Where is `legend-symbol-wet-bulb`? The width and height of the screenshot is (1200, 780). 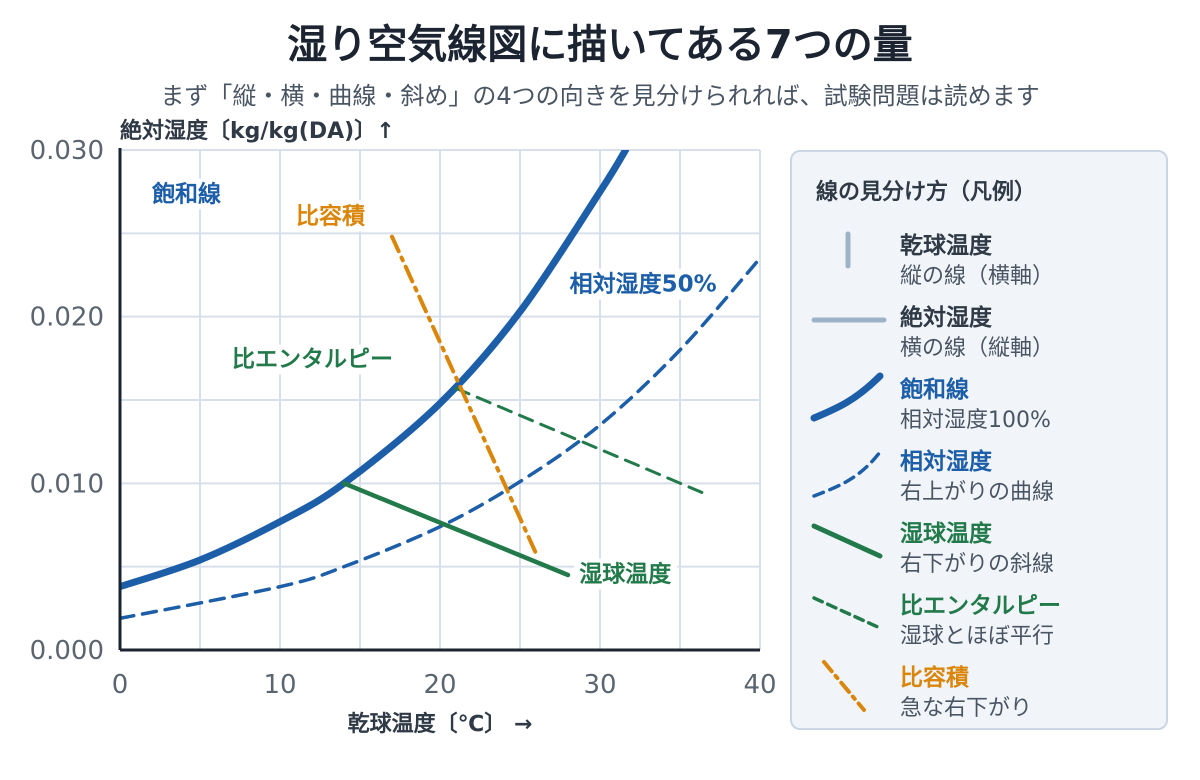 legend-symbol-wet-bulb is located at coordinates (847, 541).